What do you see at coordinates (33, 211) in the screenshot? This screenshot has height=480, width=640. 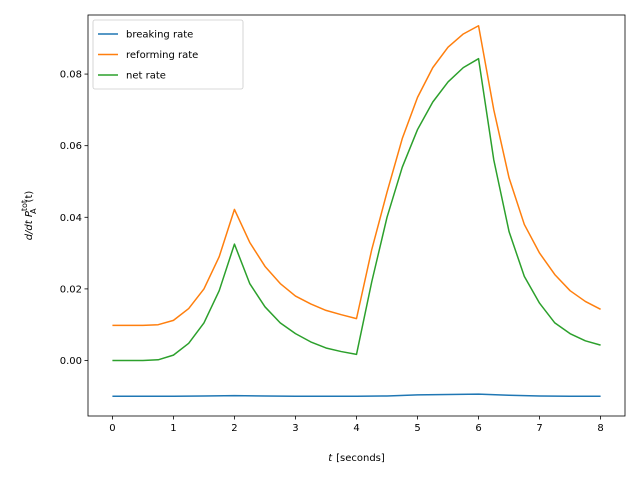 I see `y-axis-label-sub: A` at bounding box center [33, 211].